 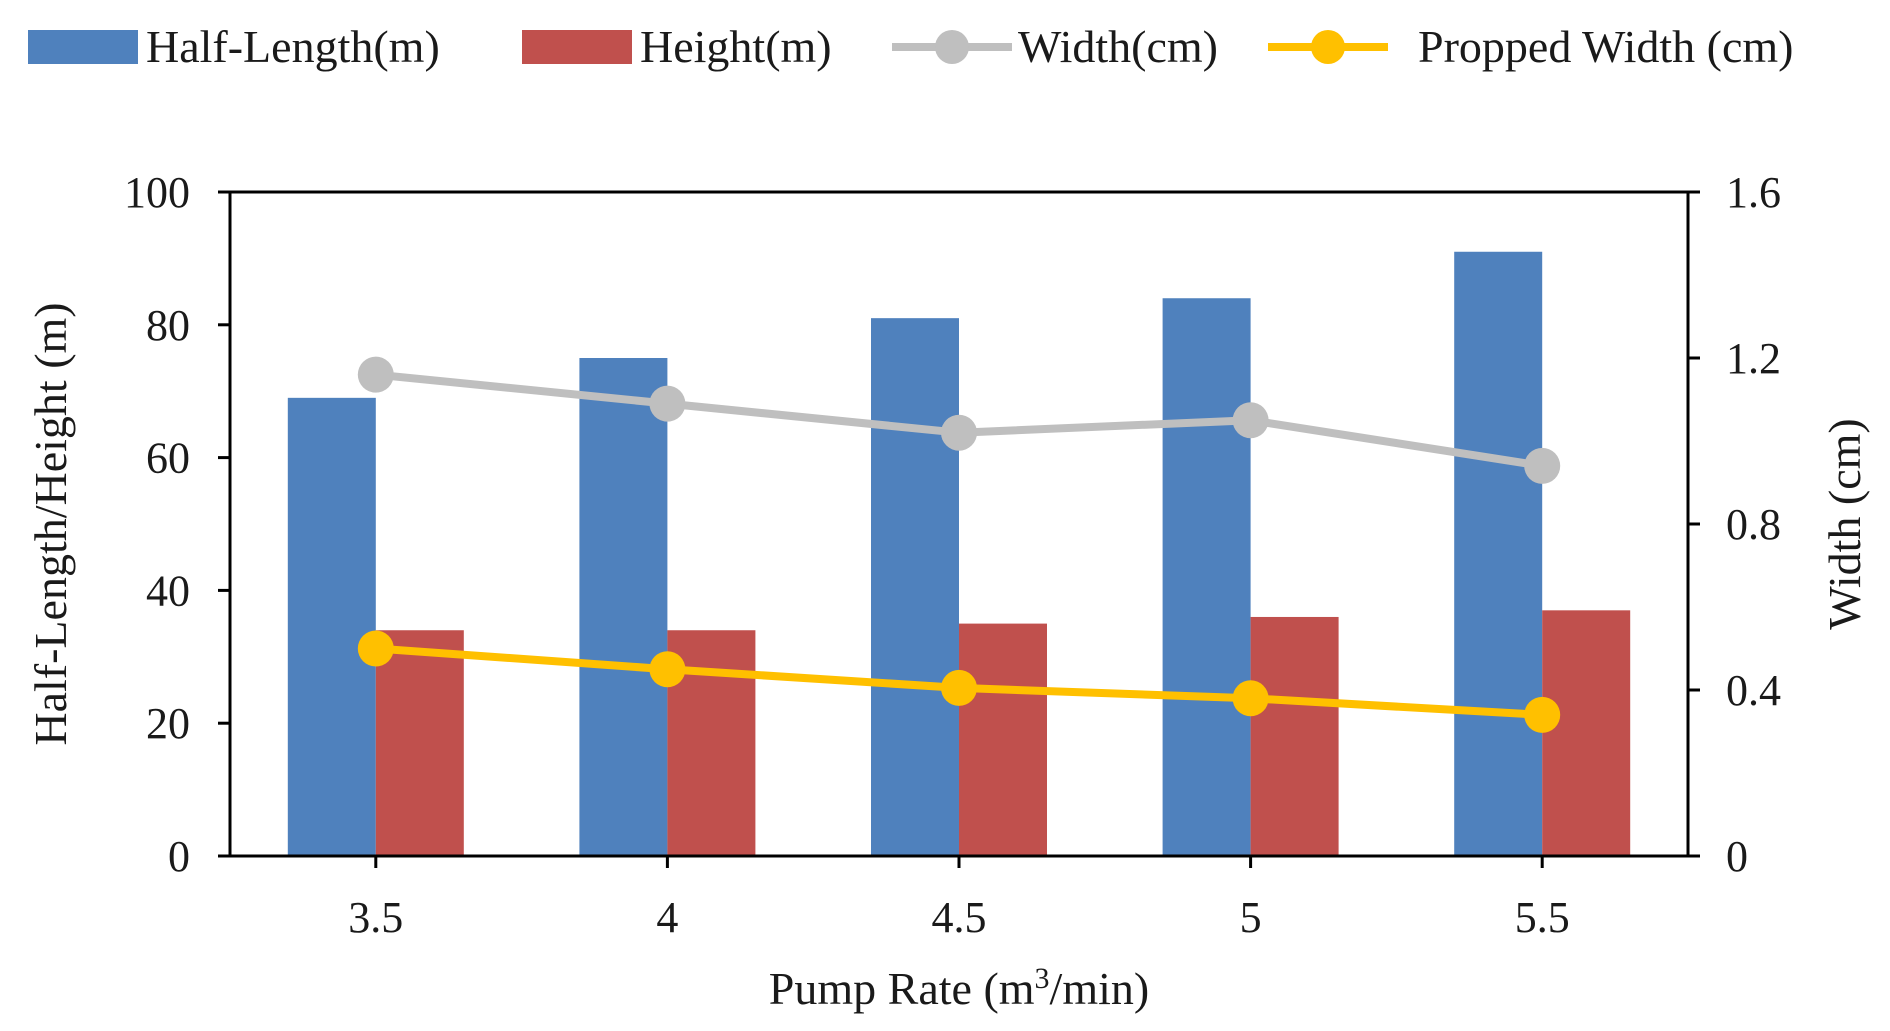 What do you see at coordinates (168, 458) in the screenshot?
I see `y-tick-label-3: 60` at bounding box center [168, 458].